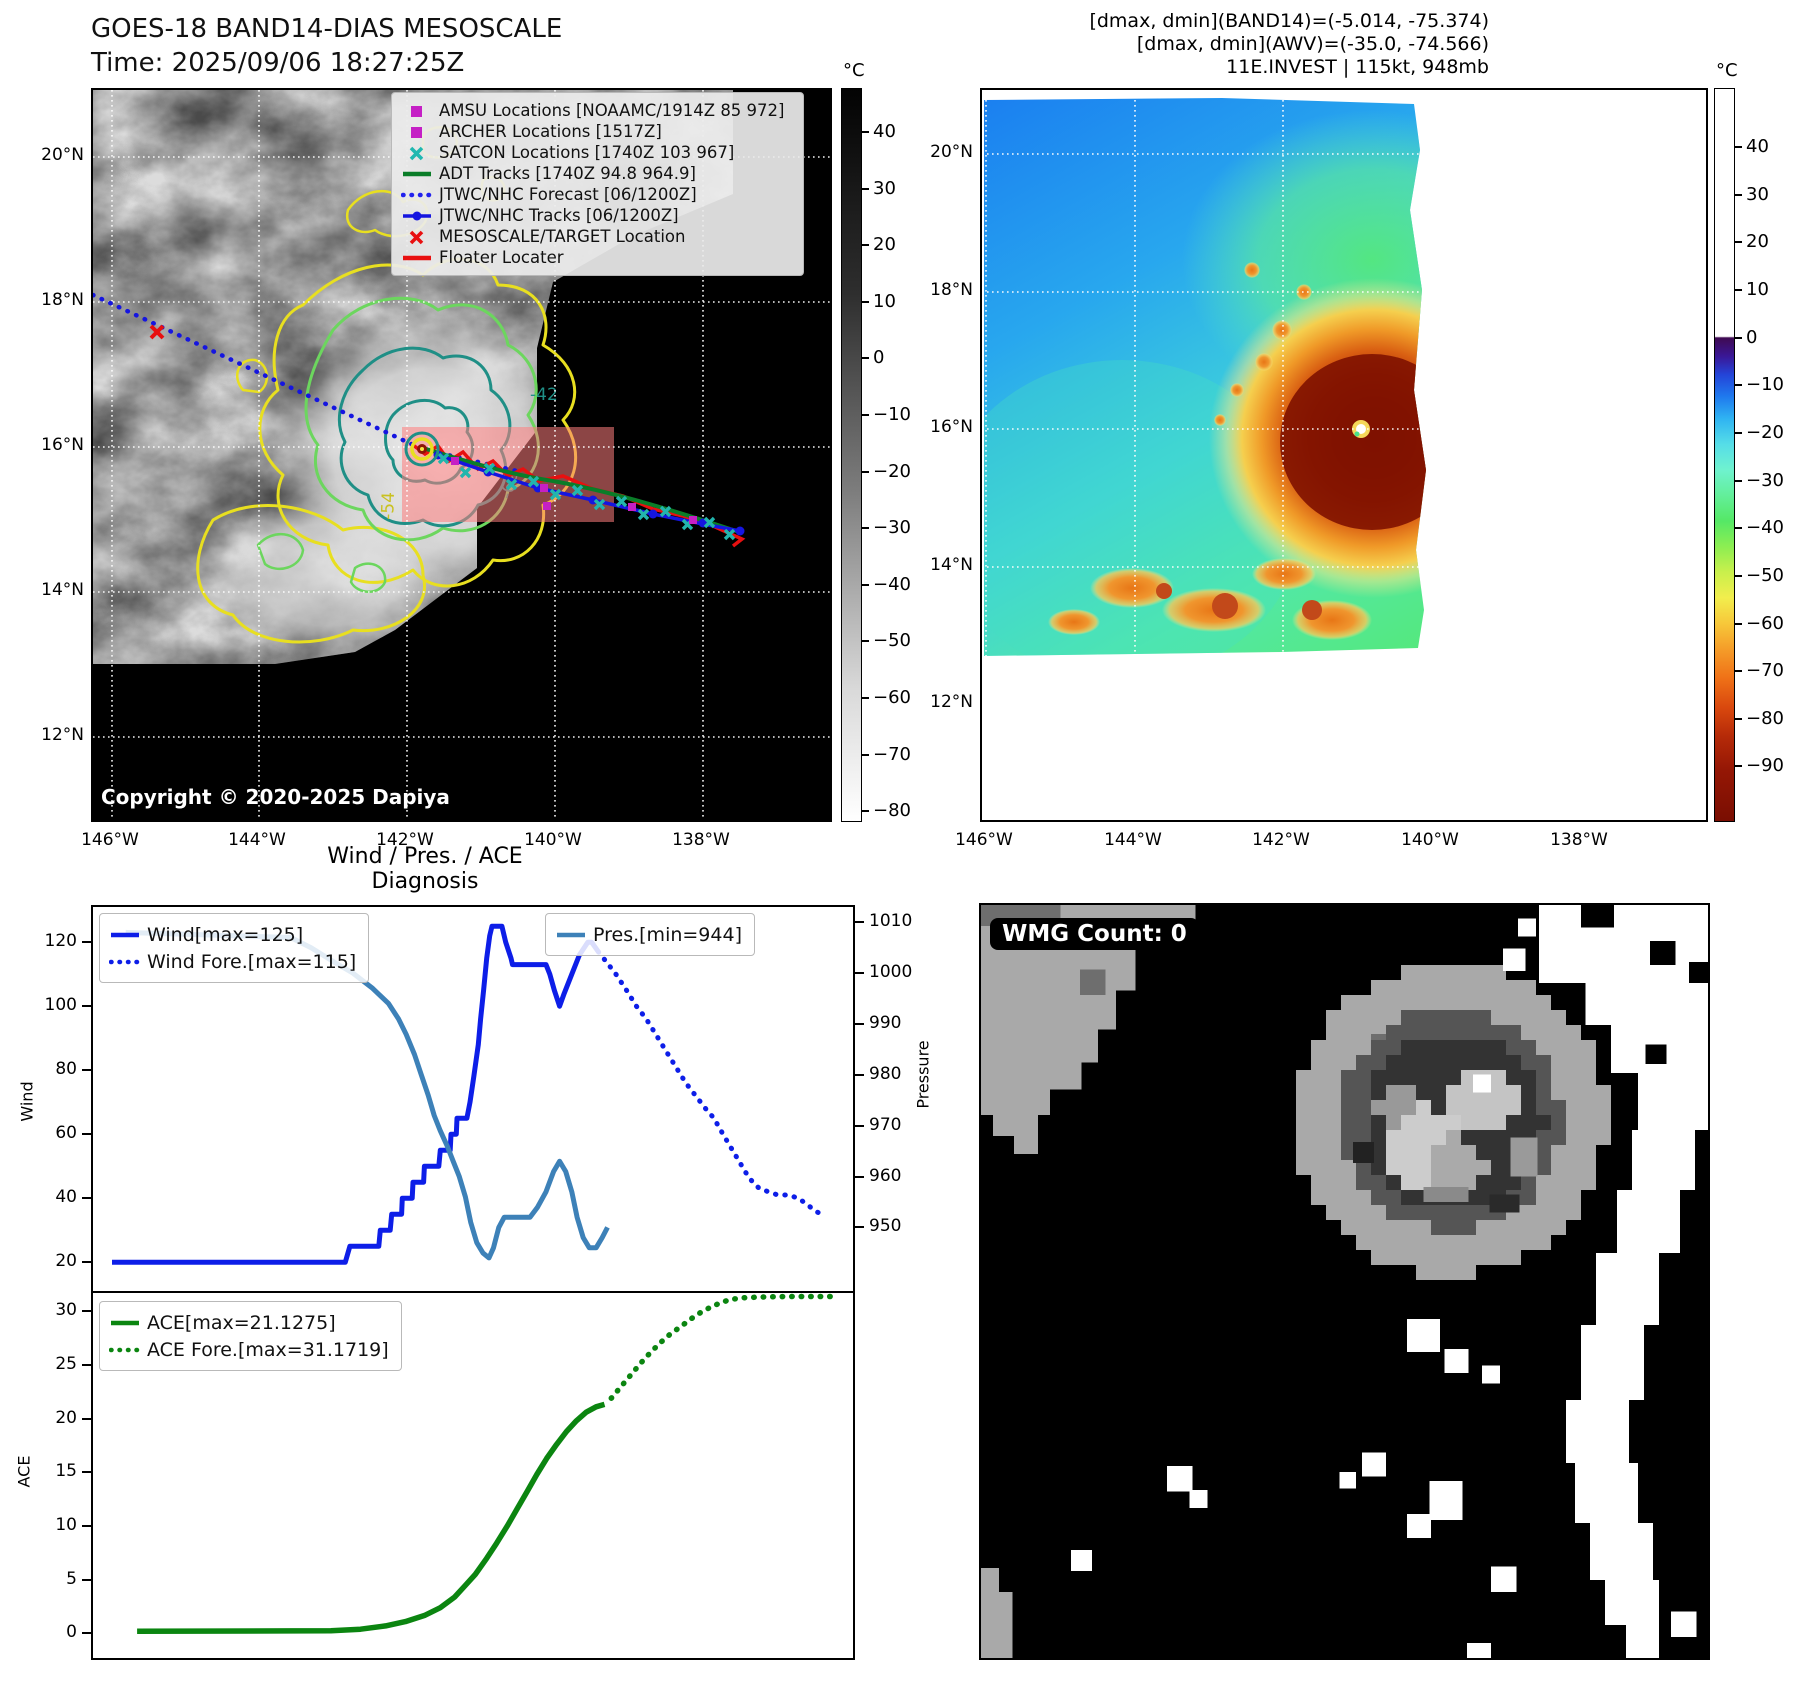  I want to click on band14-time: Time: 2025/09/06 18:27:25Z, so click(278, 63).